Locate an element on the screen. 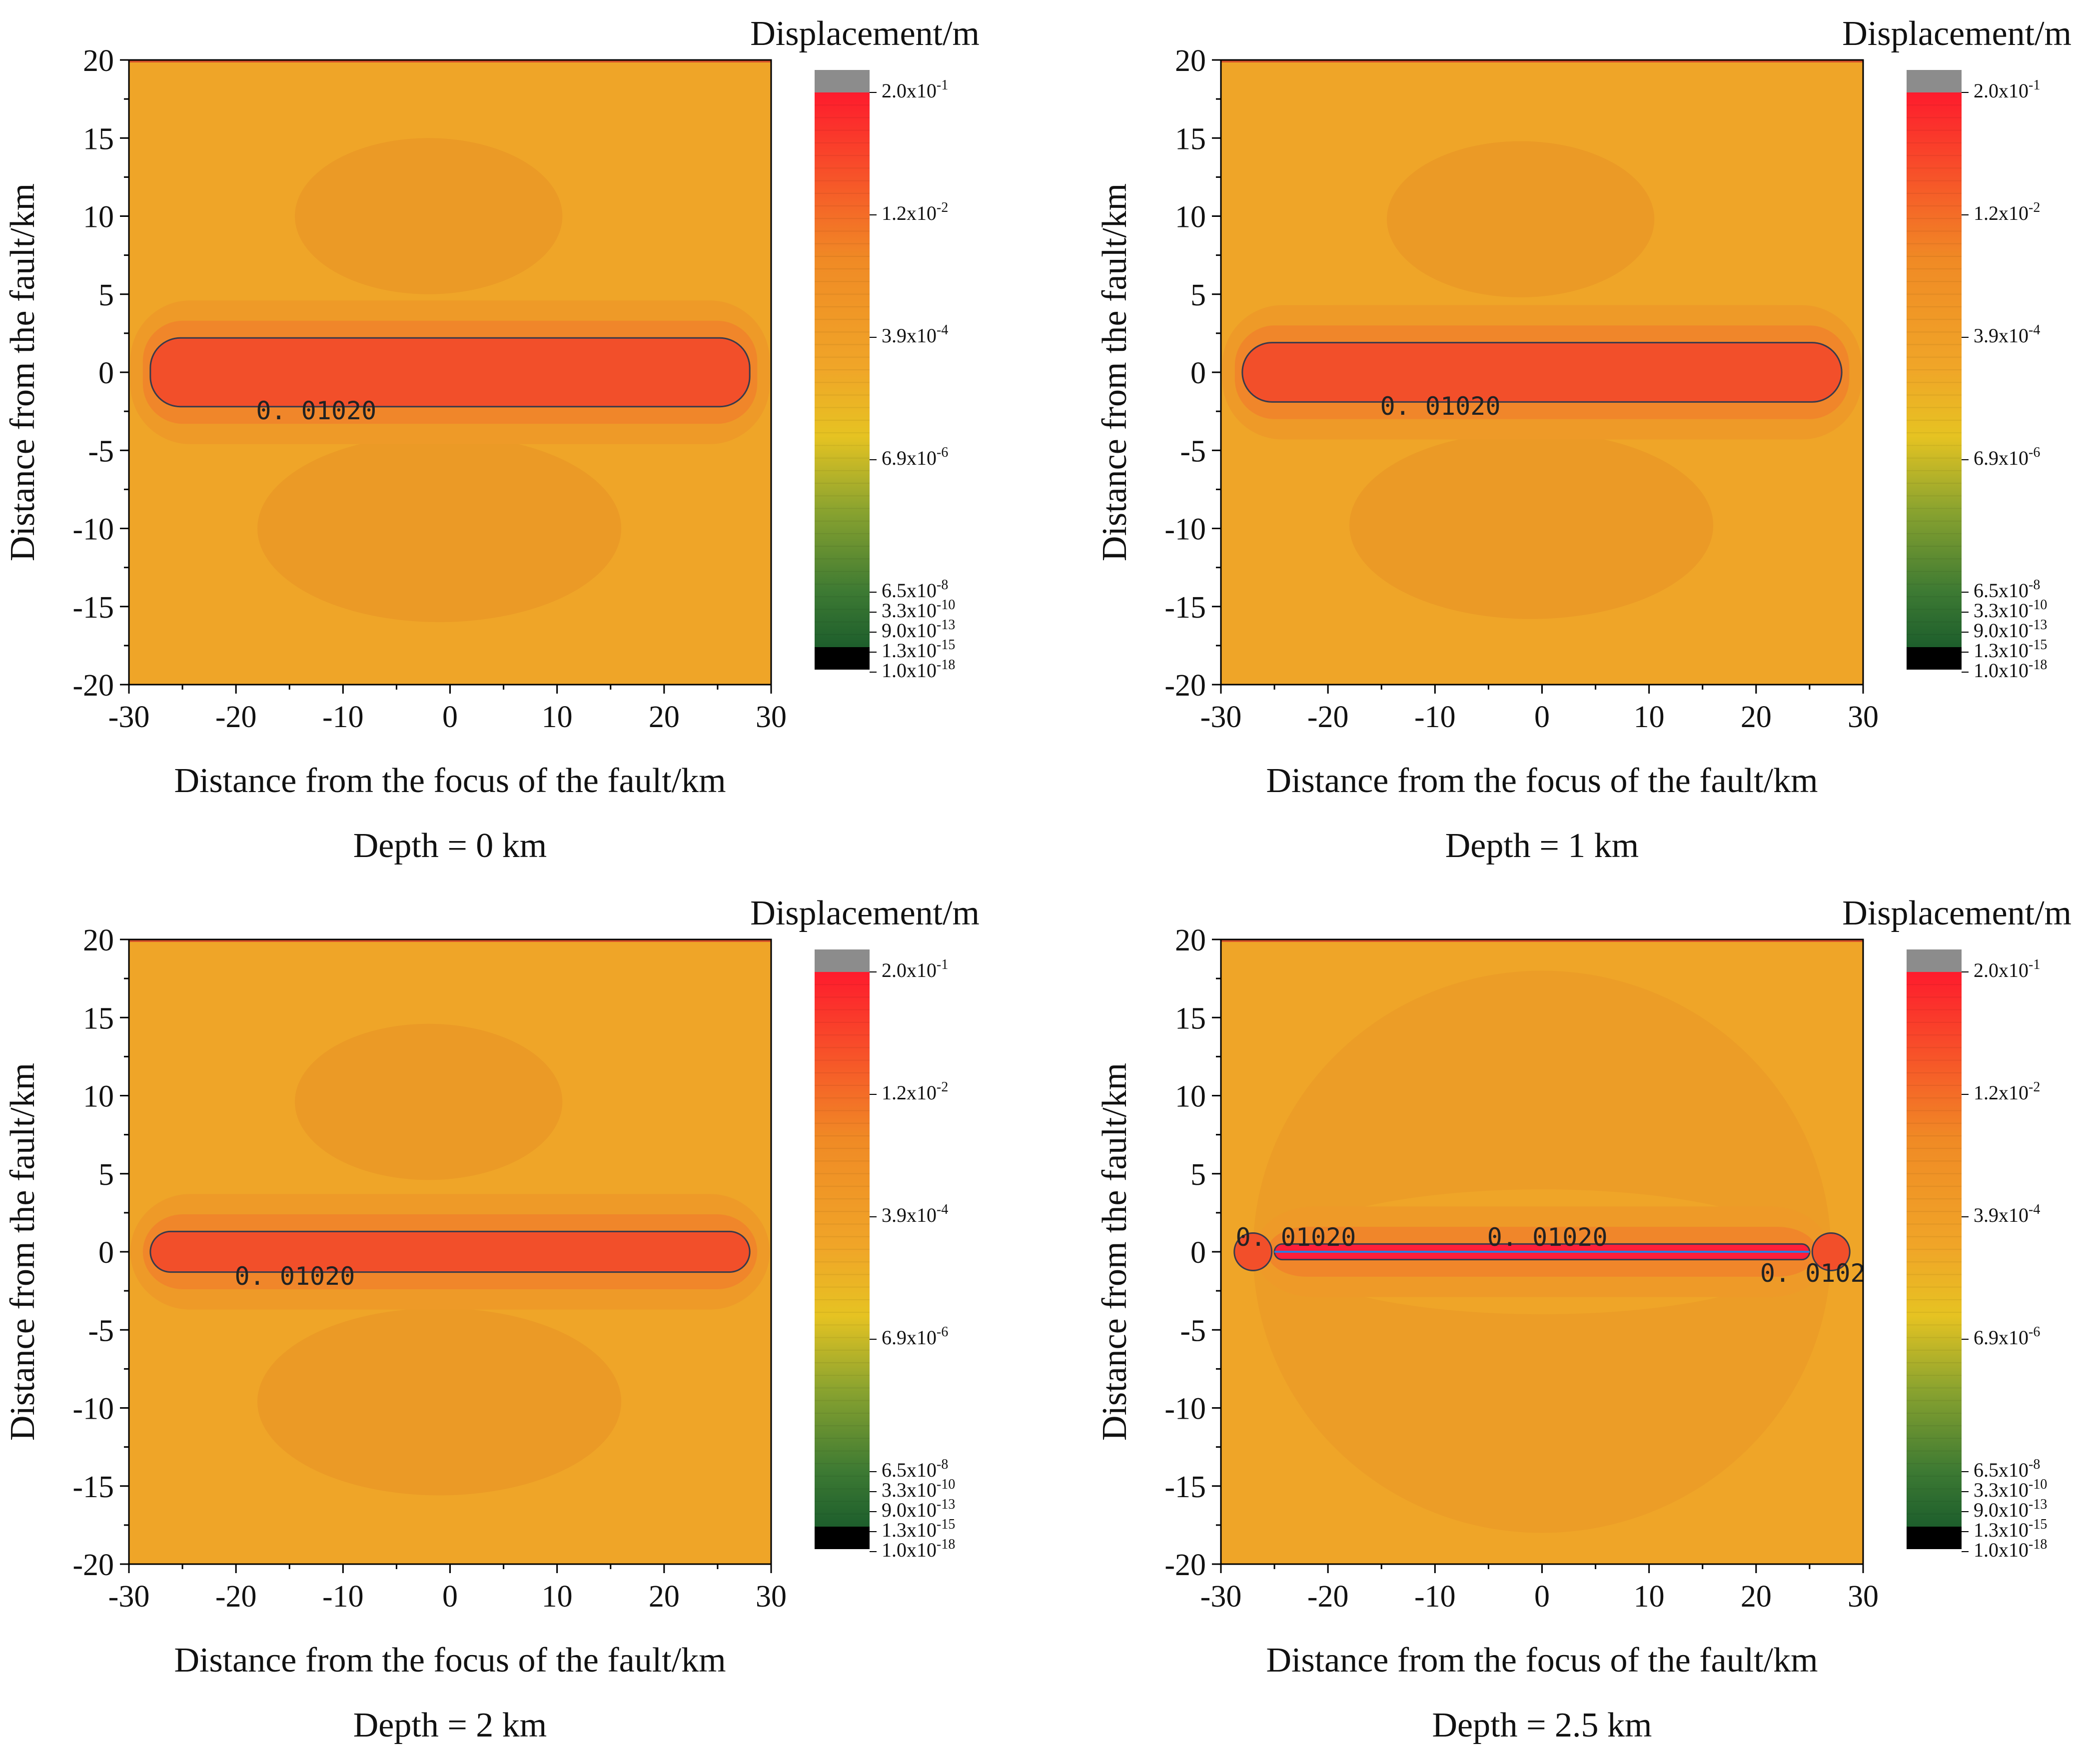  heatmap-field: 0. 01020 0. 01020 0. 01020 is located at coordinates (1542, 1251).